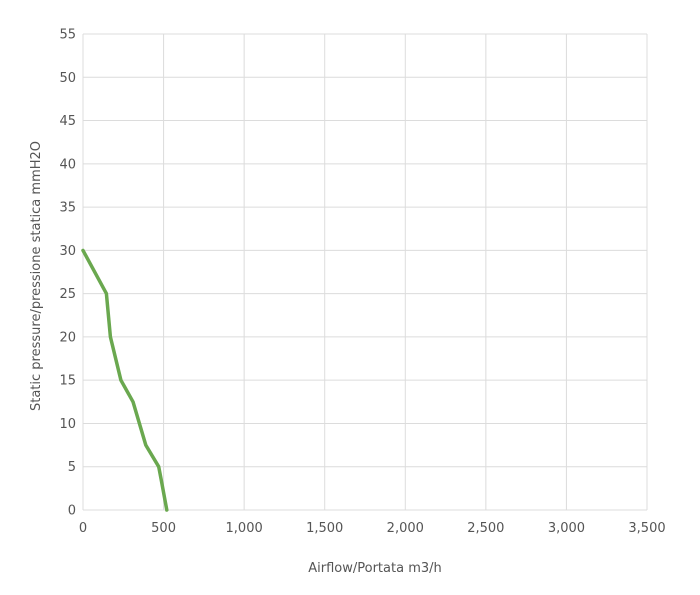 This screenshot has width=700, height=595. I want to click on x-tick-label: 500, so click(163, 528).